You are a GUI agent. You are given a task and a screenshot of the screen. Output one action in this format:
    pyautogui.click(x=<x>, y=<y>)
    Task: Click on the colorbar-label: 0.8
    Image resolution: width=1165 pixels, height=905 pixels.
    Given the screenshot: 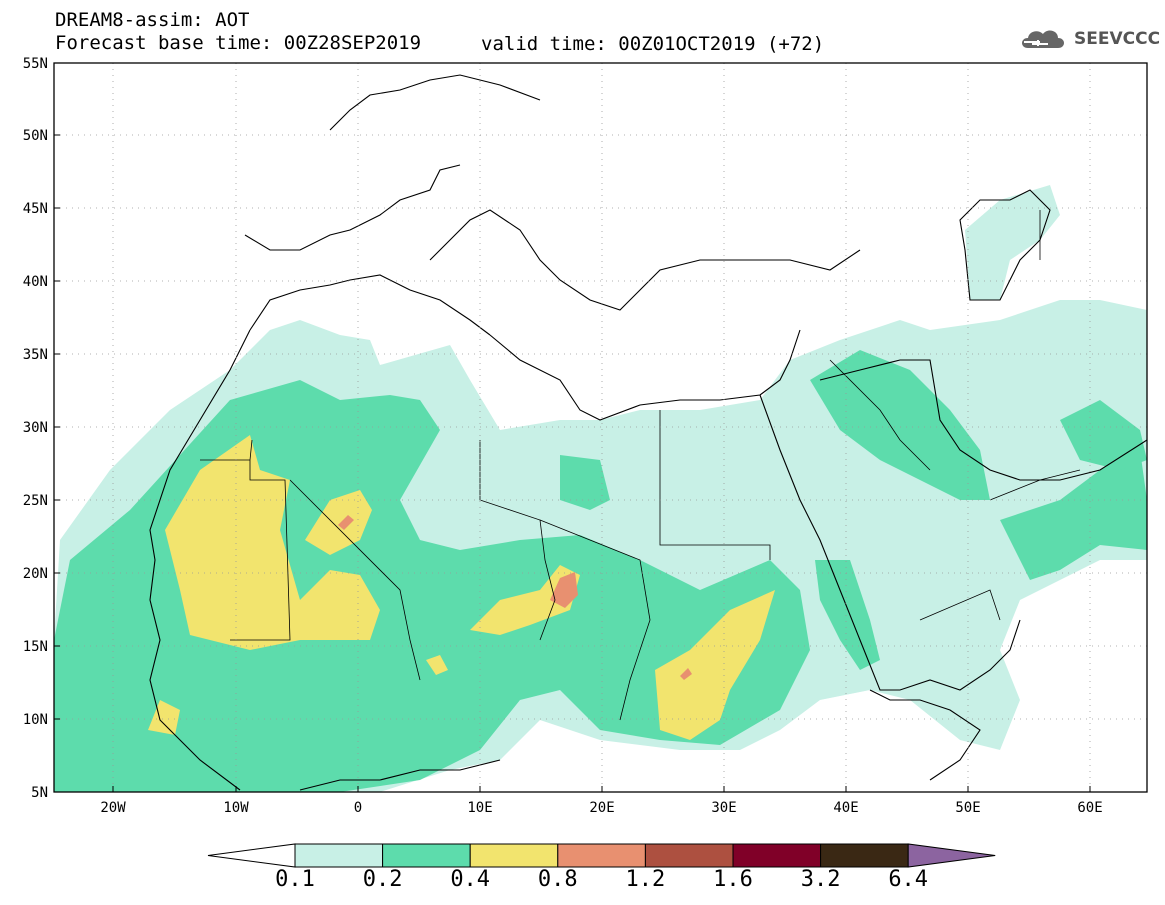 What is the action you would take?
    pyautogui.click(x=557, y=879)
    